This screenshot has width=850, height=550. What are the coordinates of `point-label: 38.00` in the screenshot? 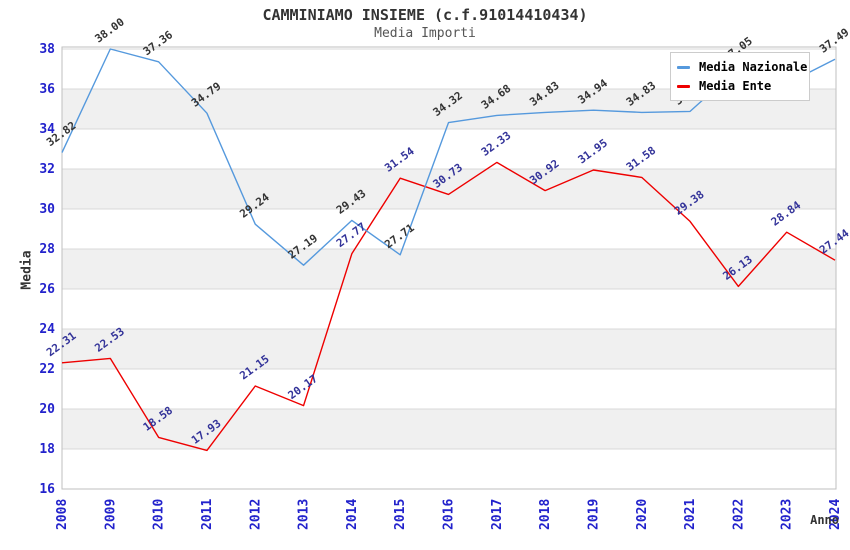 It's located at (109, 30).